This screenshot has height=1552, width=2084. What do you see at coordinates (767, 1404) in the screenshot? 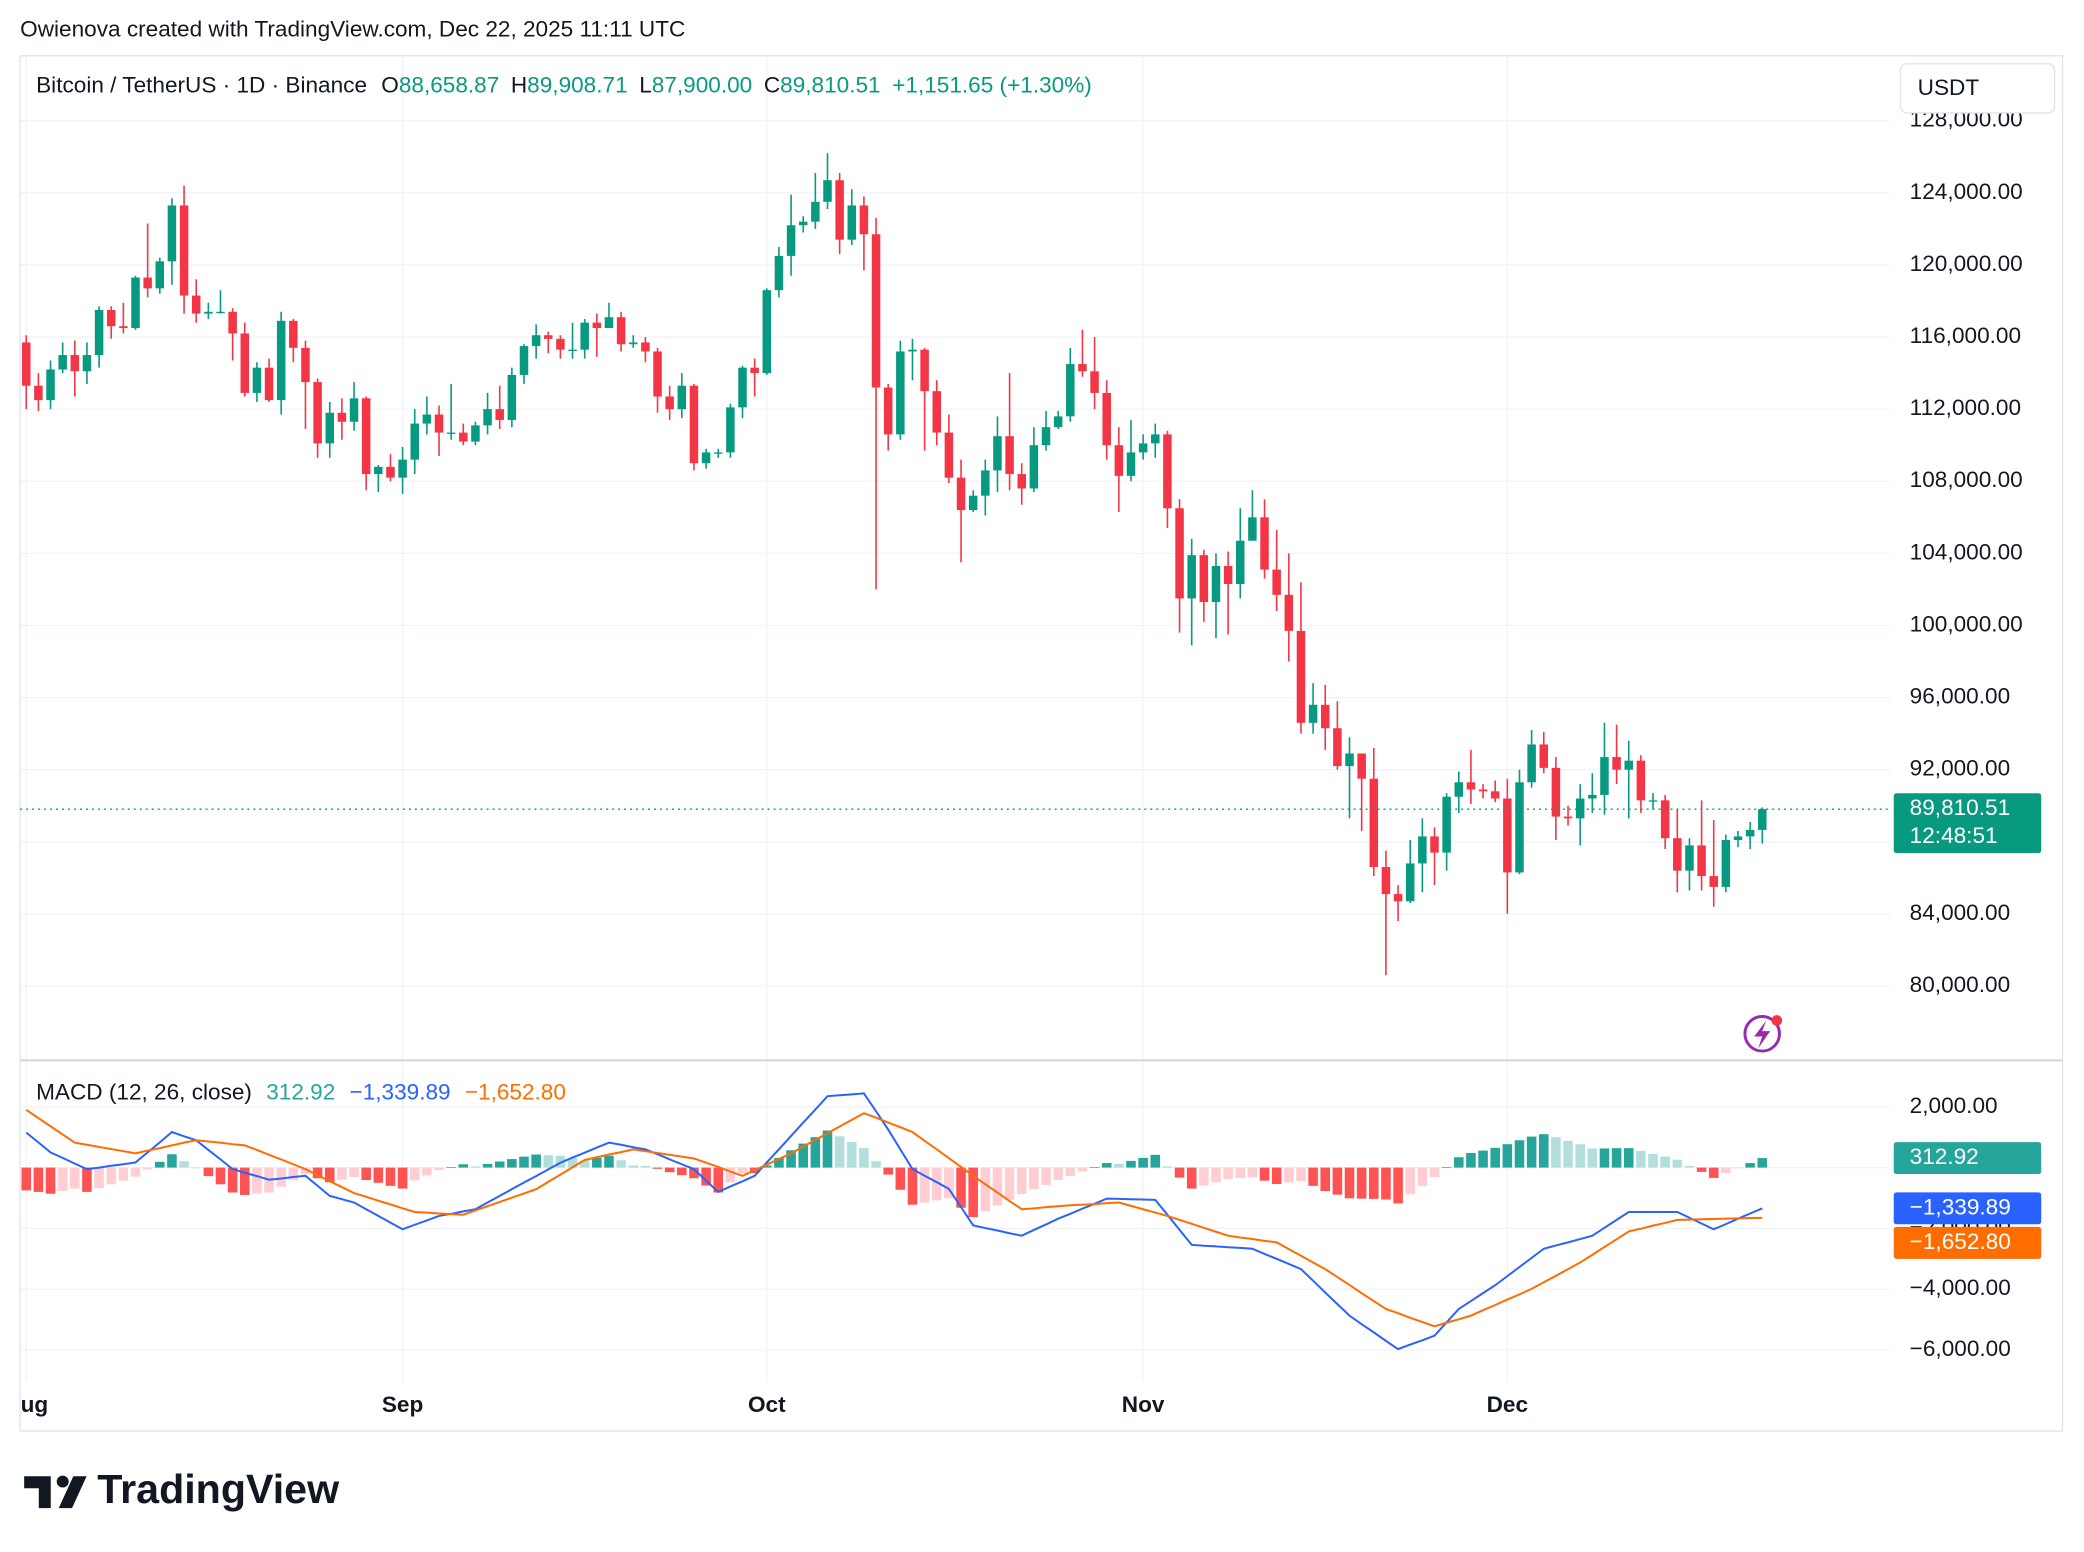
I see `x-tick-label: Oct` at bounding box center [767, 1404].